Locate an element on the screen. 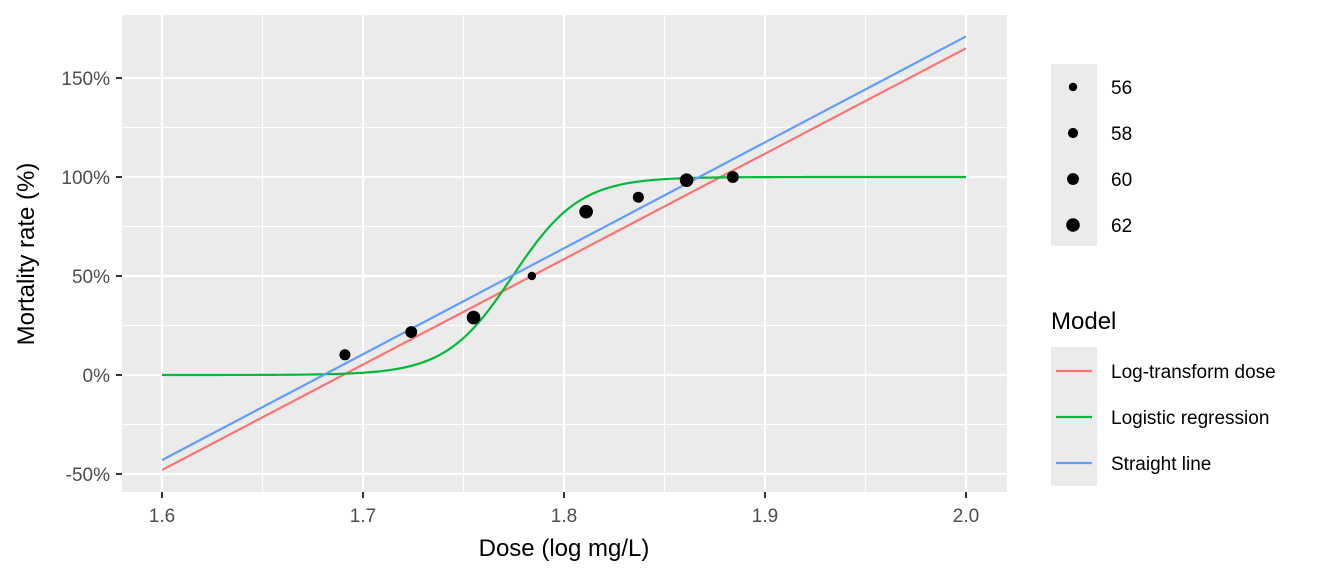 The width and height of the screenshot is (1344, 576). y-tick-label: -50% is located at coordinates (88, 475).